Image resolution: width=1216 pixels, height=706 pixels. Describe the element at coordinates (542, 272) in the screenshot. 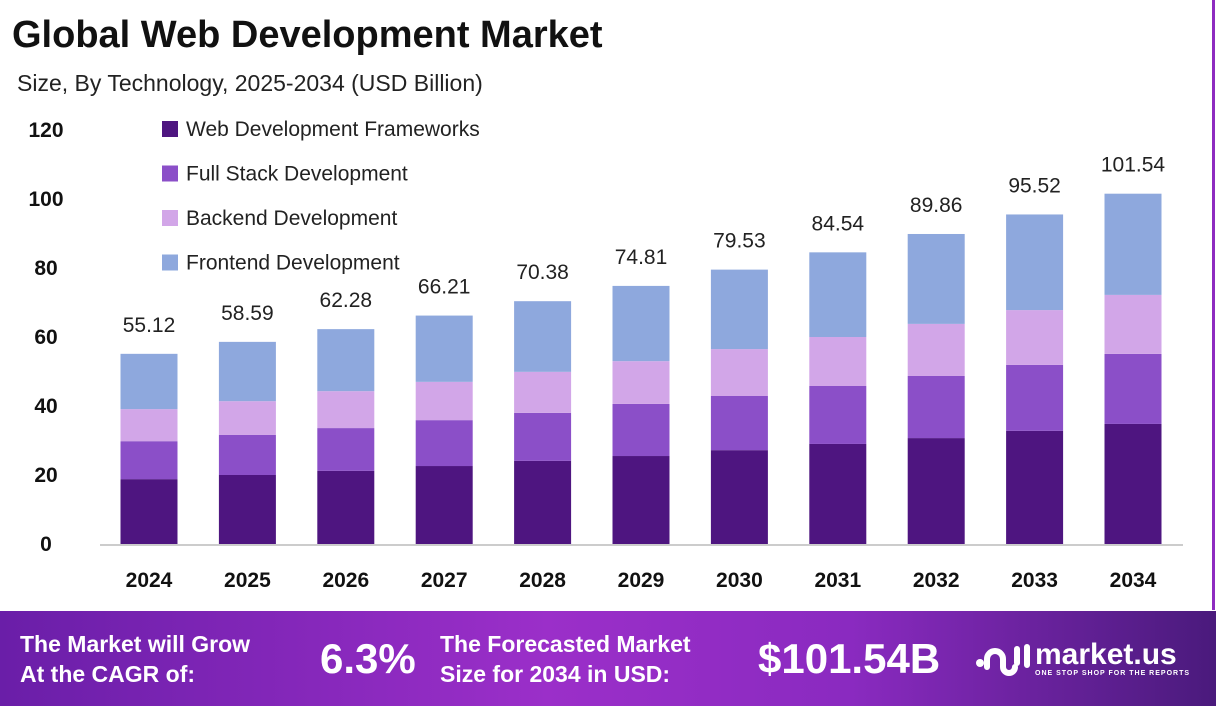

I see `bar-total-label: 70.38` at that location.